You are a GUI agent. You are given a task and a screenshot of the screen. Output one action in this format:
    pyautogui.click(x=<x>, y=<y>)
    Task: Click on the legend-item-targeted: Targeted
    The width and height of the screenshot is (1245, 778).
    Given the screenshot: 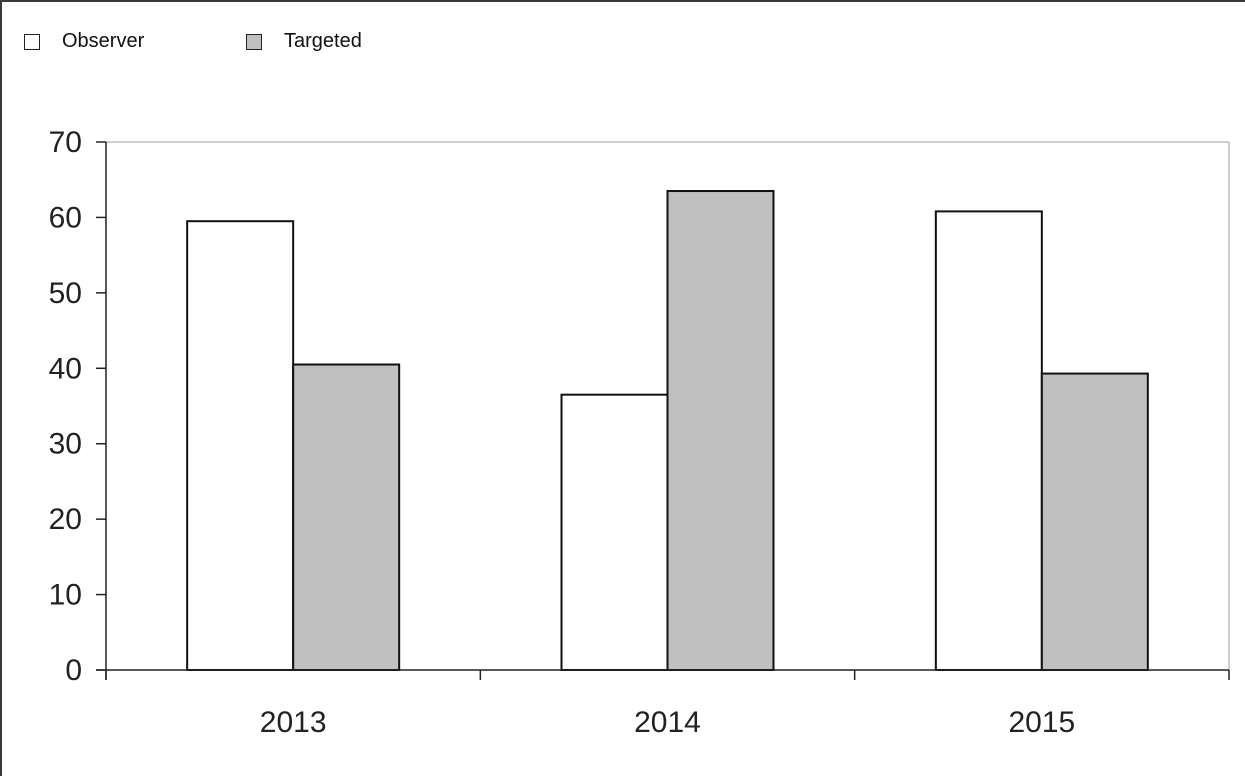 What is the action you would take?
    pyautogui.click(x=304, y=41)
    